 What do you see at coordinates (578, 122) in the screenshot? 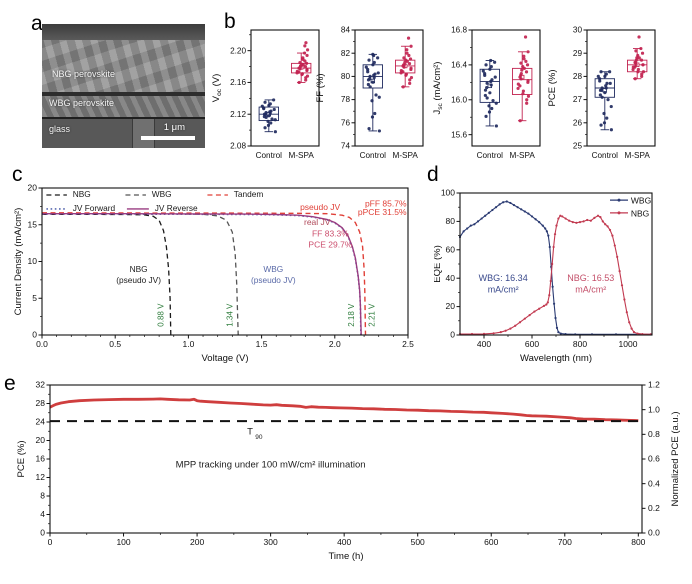
I see `svg-text: 26` at bounding box center [578, 122].